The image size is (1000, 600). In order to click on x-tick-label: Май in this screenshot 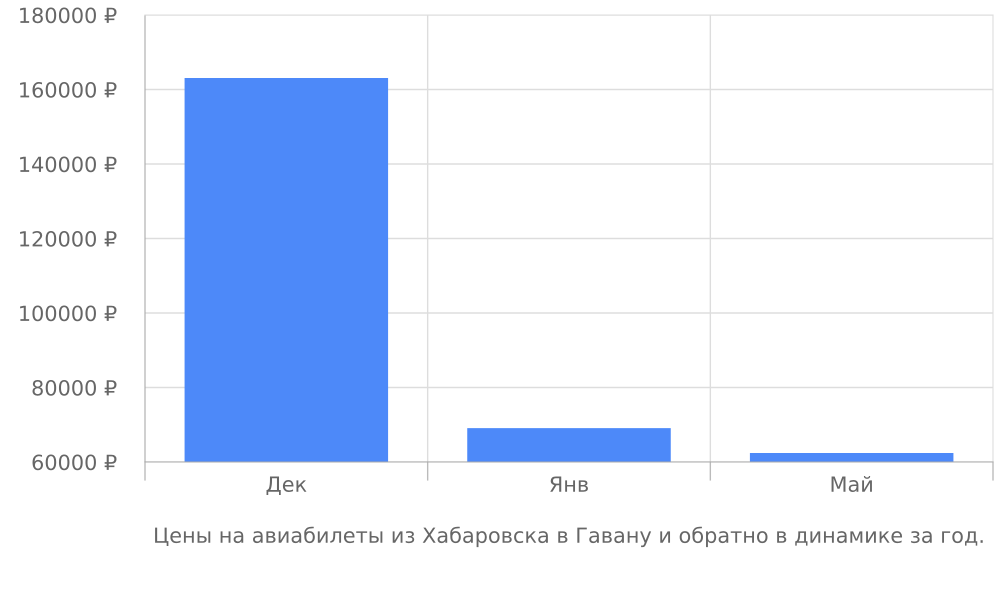, I will do `click(852, 484)`.